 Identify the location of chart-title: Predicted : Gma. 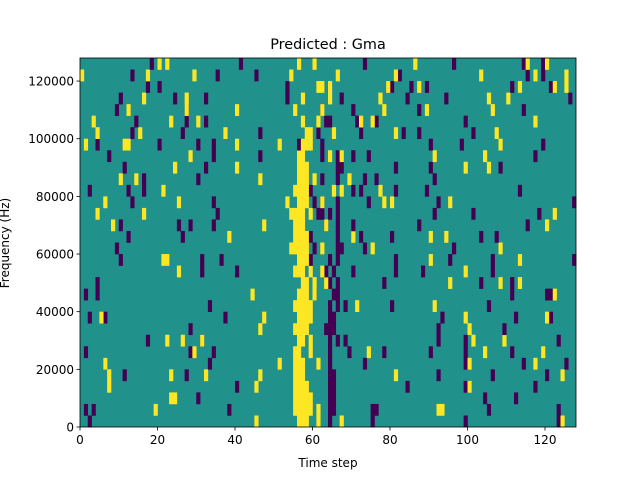
(328, 45).